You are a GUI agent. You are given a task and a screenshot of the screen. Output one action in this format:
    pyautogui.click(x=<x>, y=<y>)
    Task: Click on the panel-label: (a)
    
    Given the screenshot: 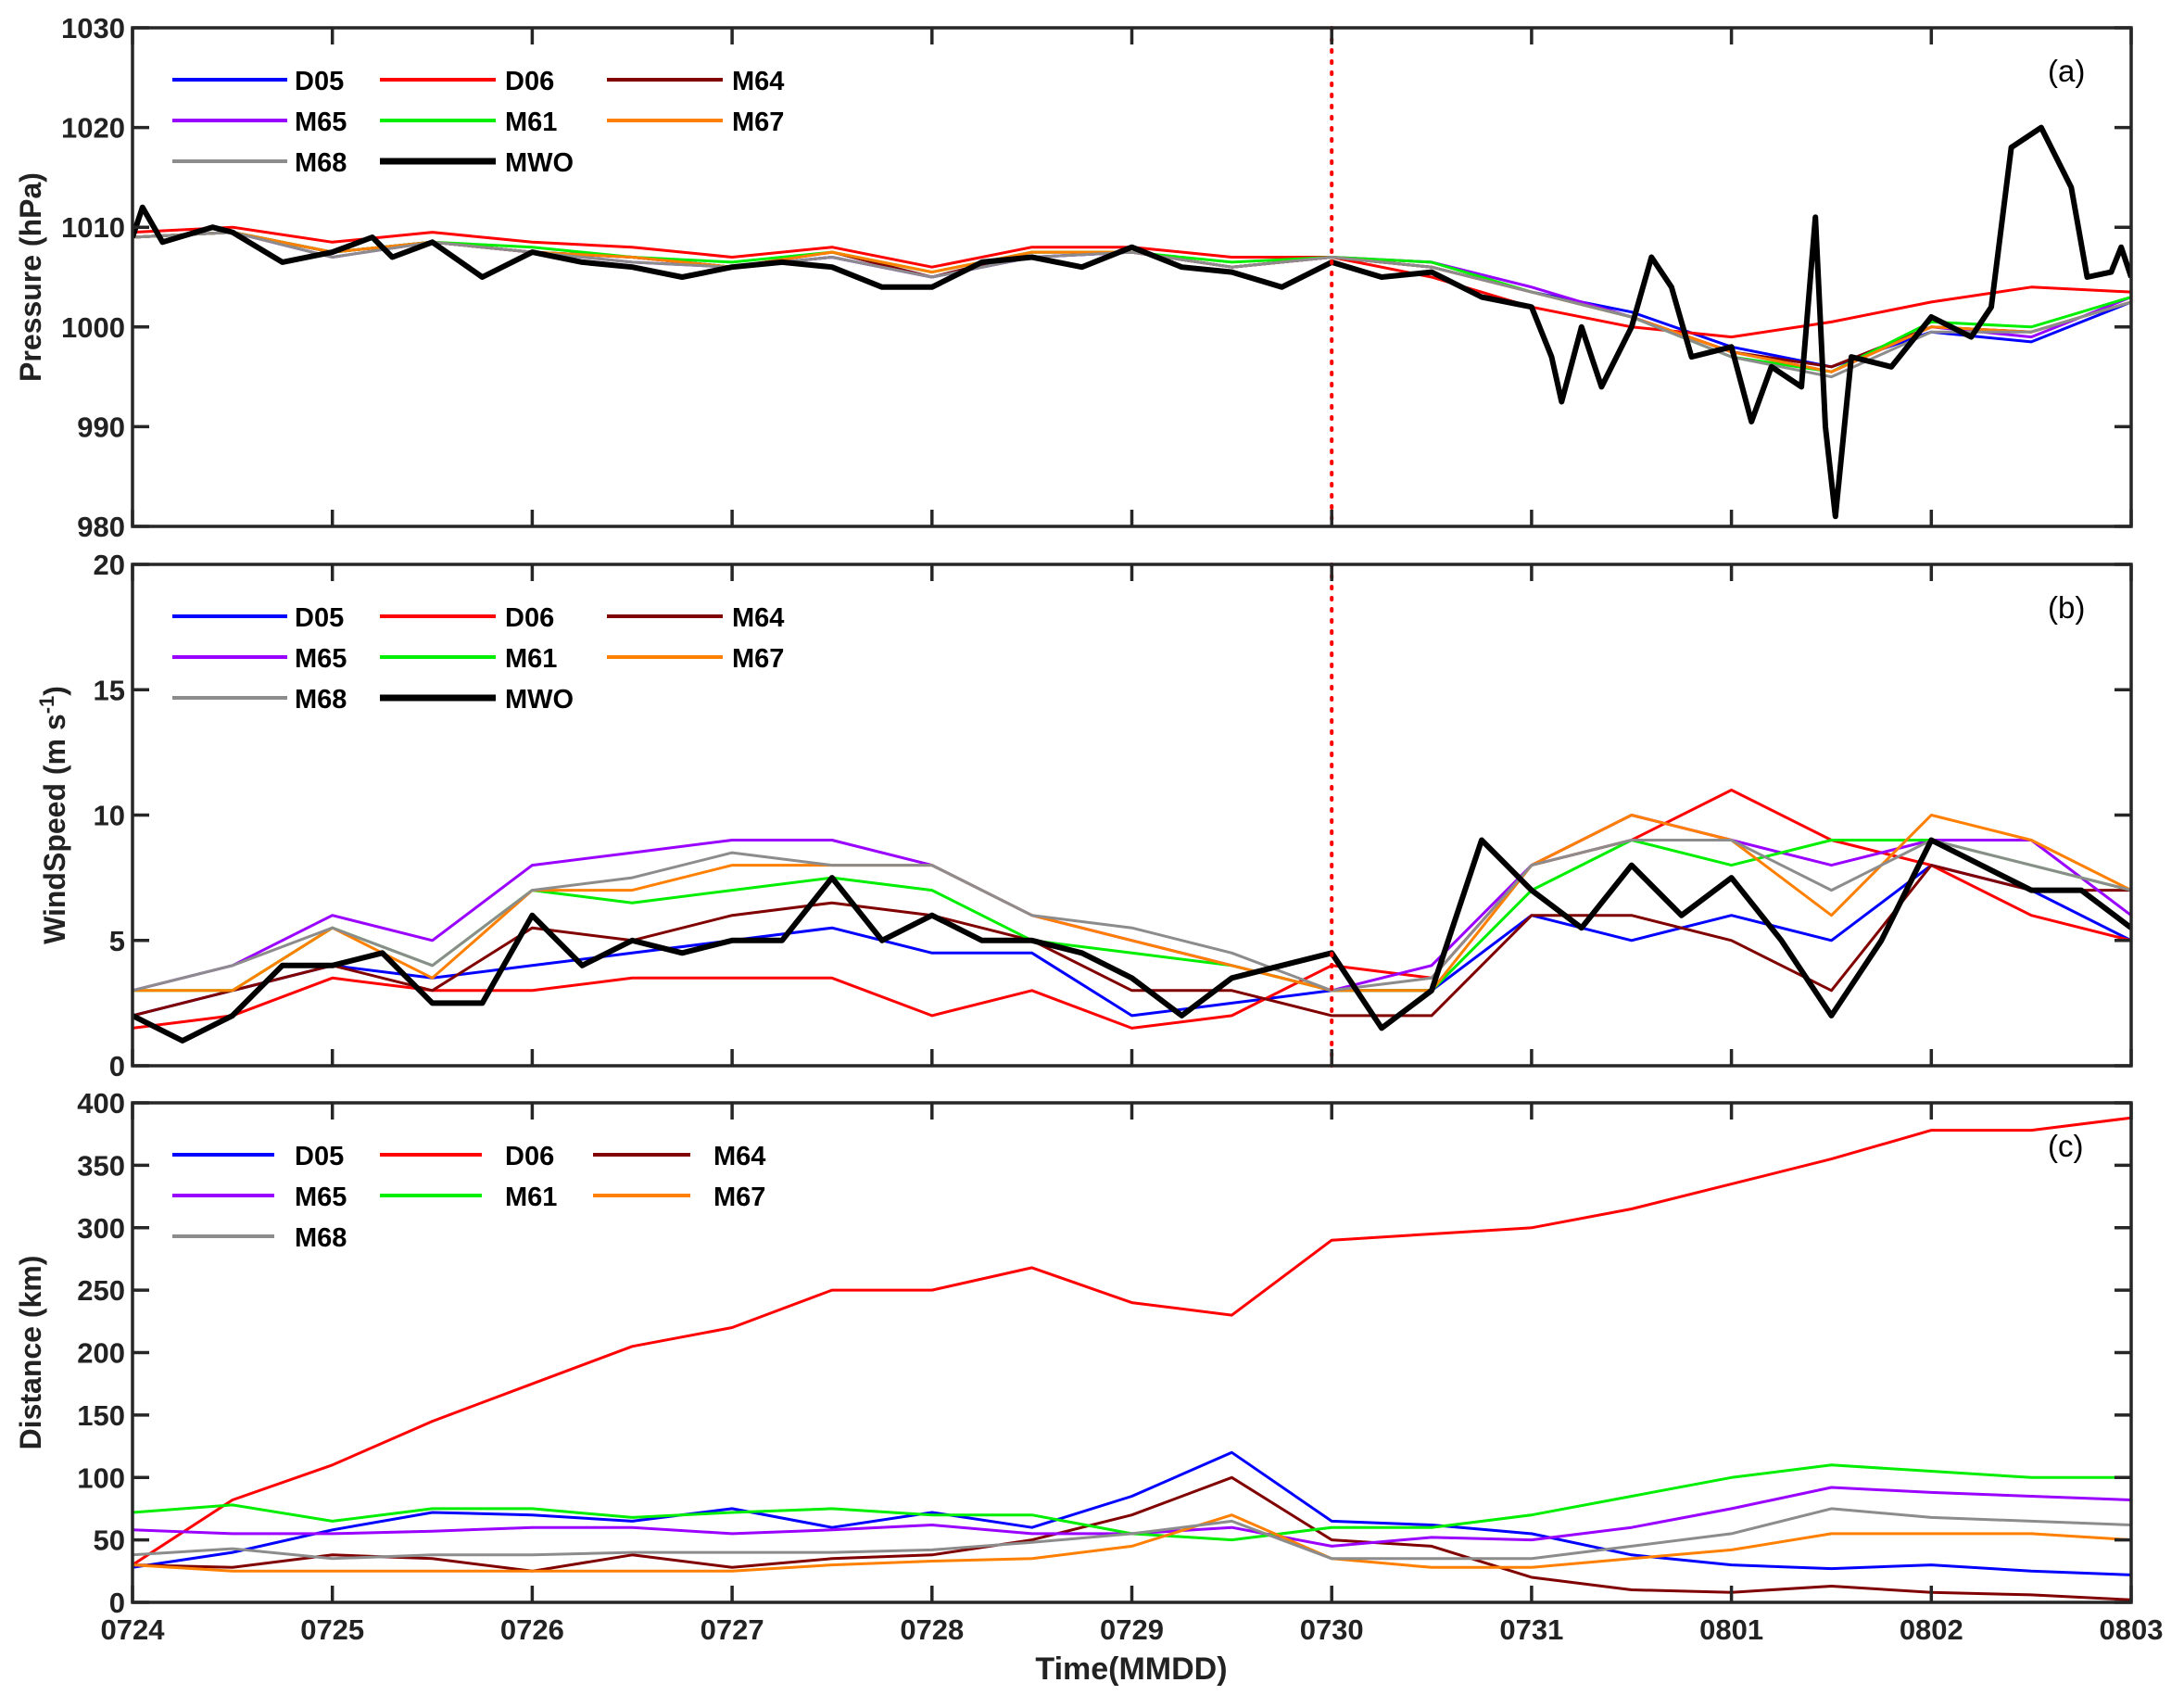 What is the action you would take?
    pyautogui.click(x=2066, y=71)
    